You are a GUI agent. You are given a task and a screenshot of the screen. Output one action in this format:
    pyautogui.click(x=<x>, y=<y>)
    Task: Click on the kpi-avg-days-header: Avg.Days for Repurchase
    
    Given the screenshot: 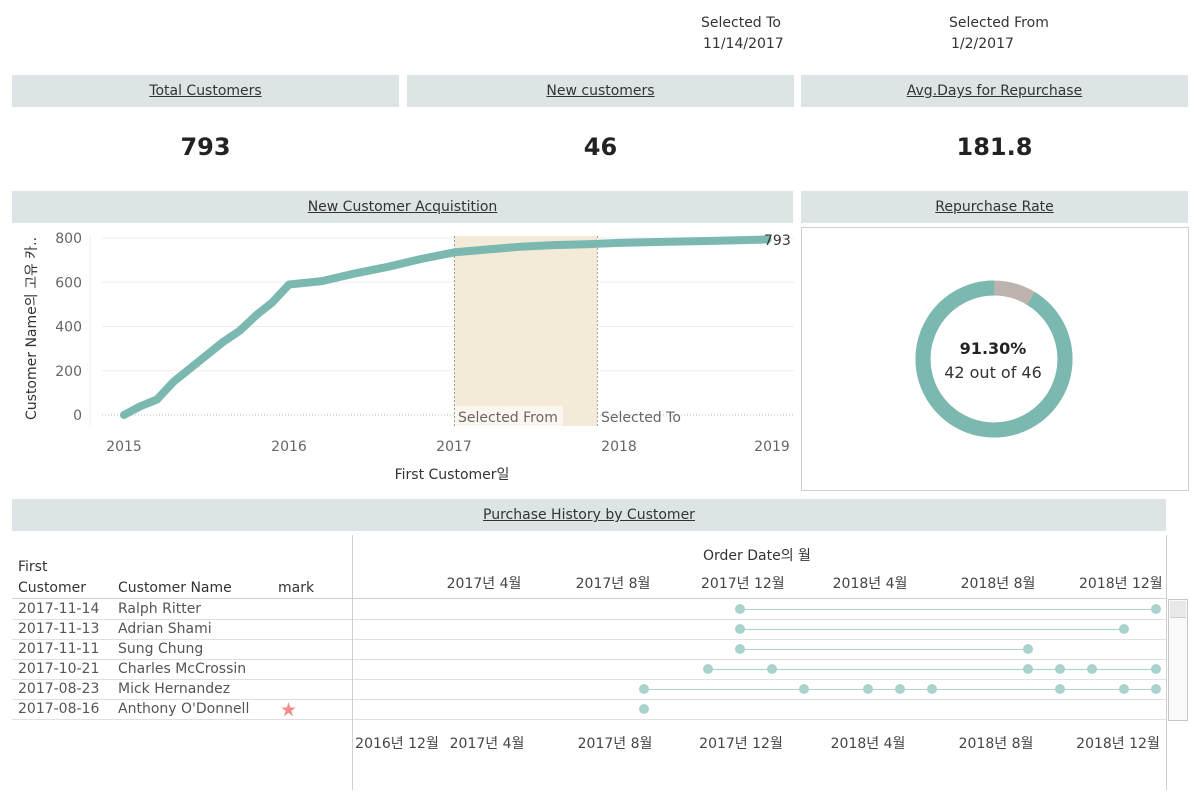 What is the action you would take?
    pyautogui.click(x=994, y=91)
    